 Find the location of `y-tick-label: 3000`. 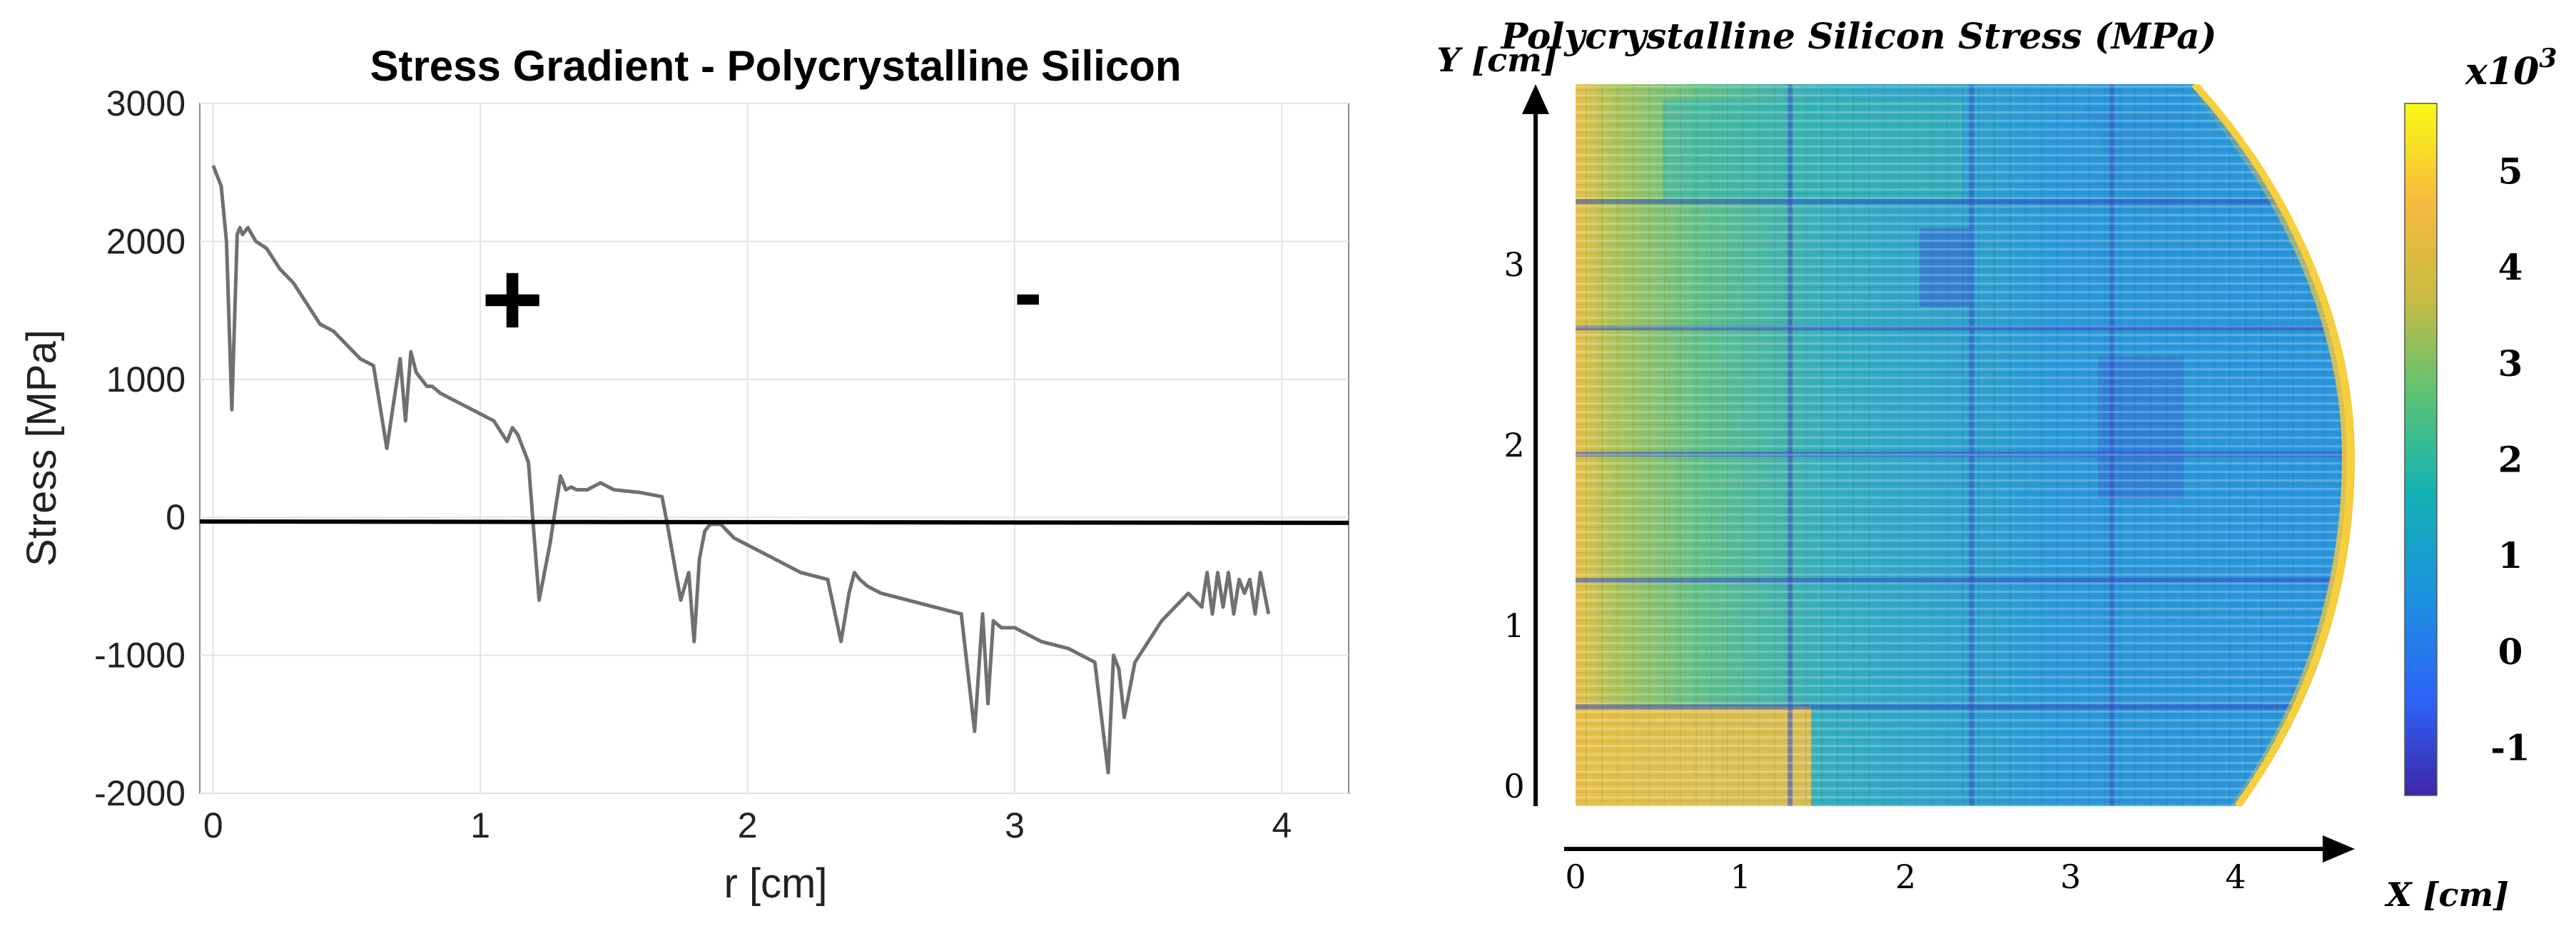

y-tick-label: 3000 is located at coordinates (146, 103).